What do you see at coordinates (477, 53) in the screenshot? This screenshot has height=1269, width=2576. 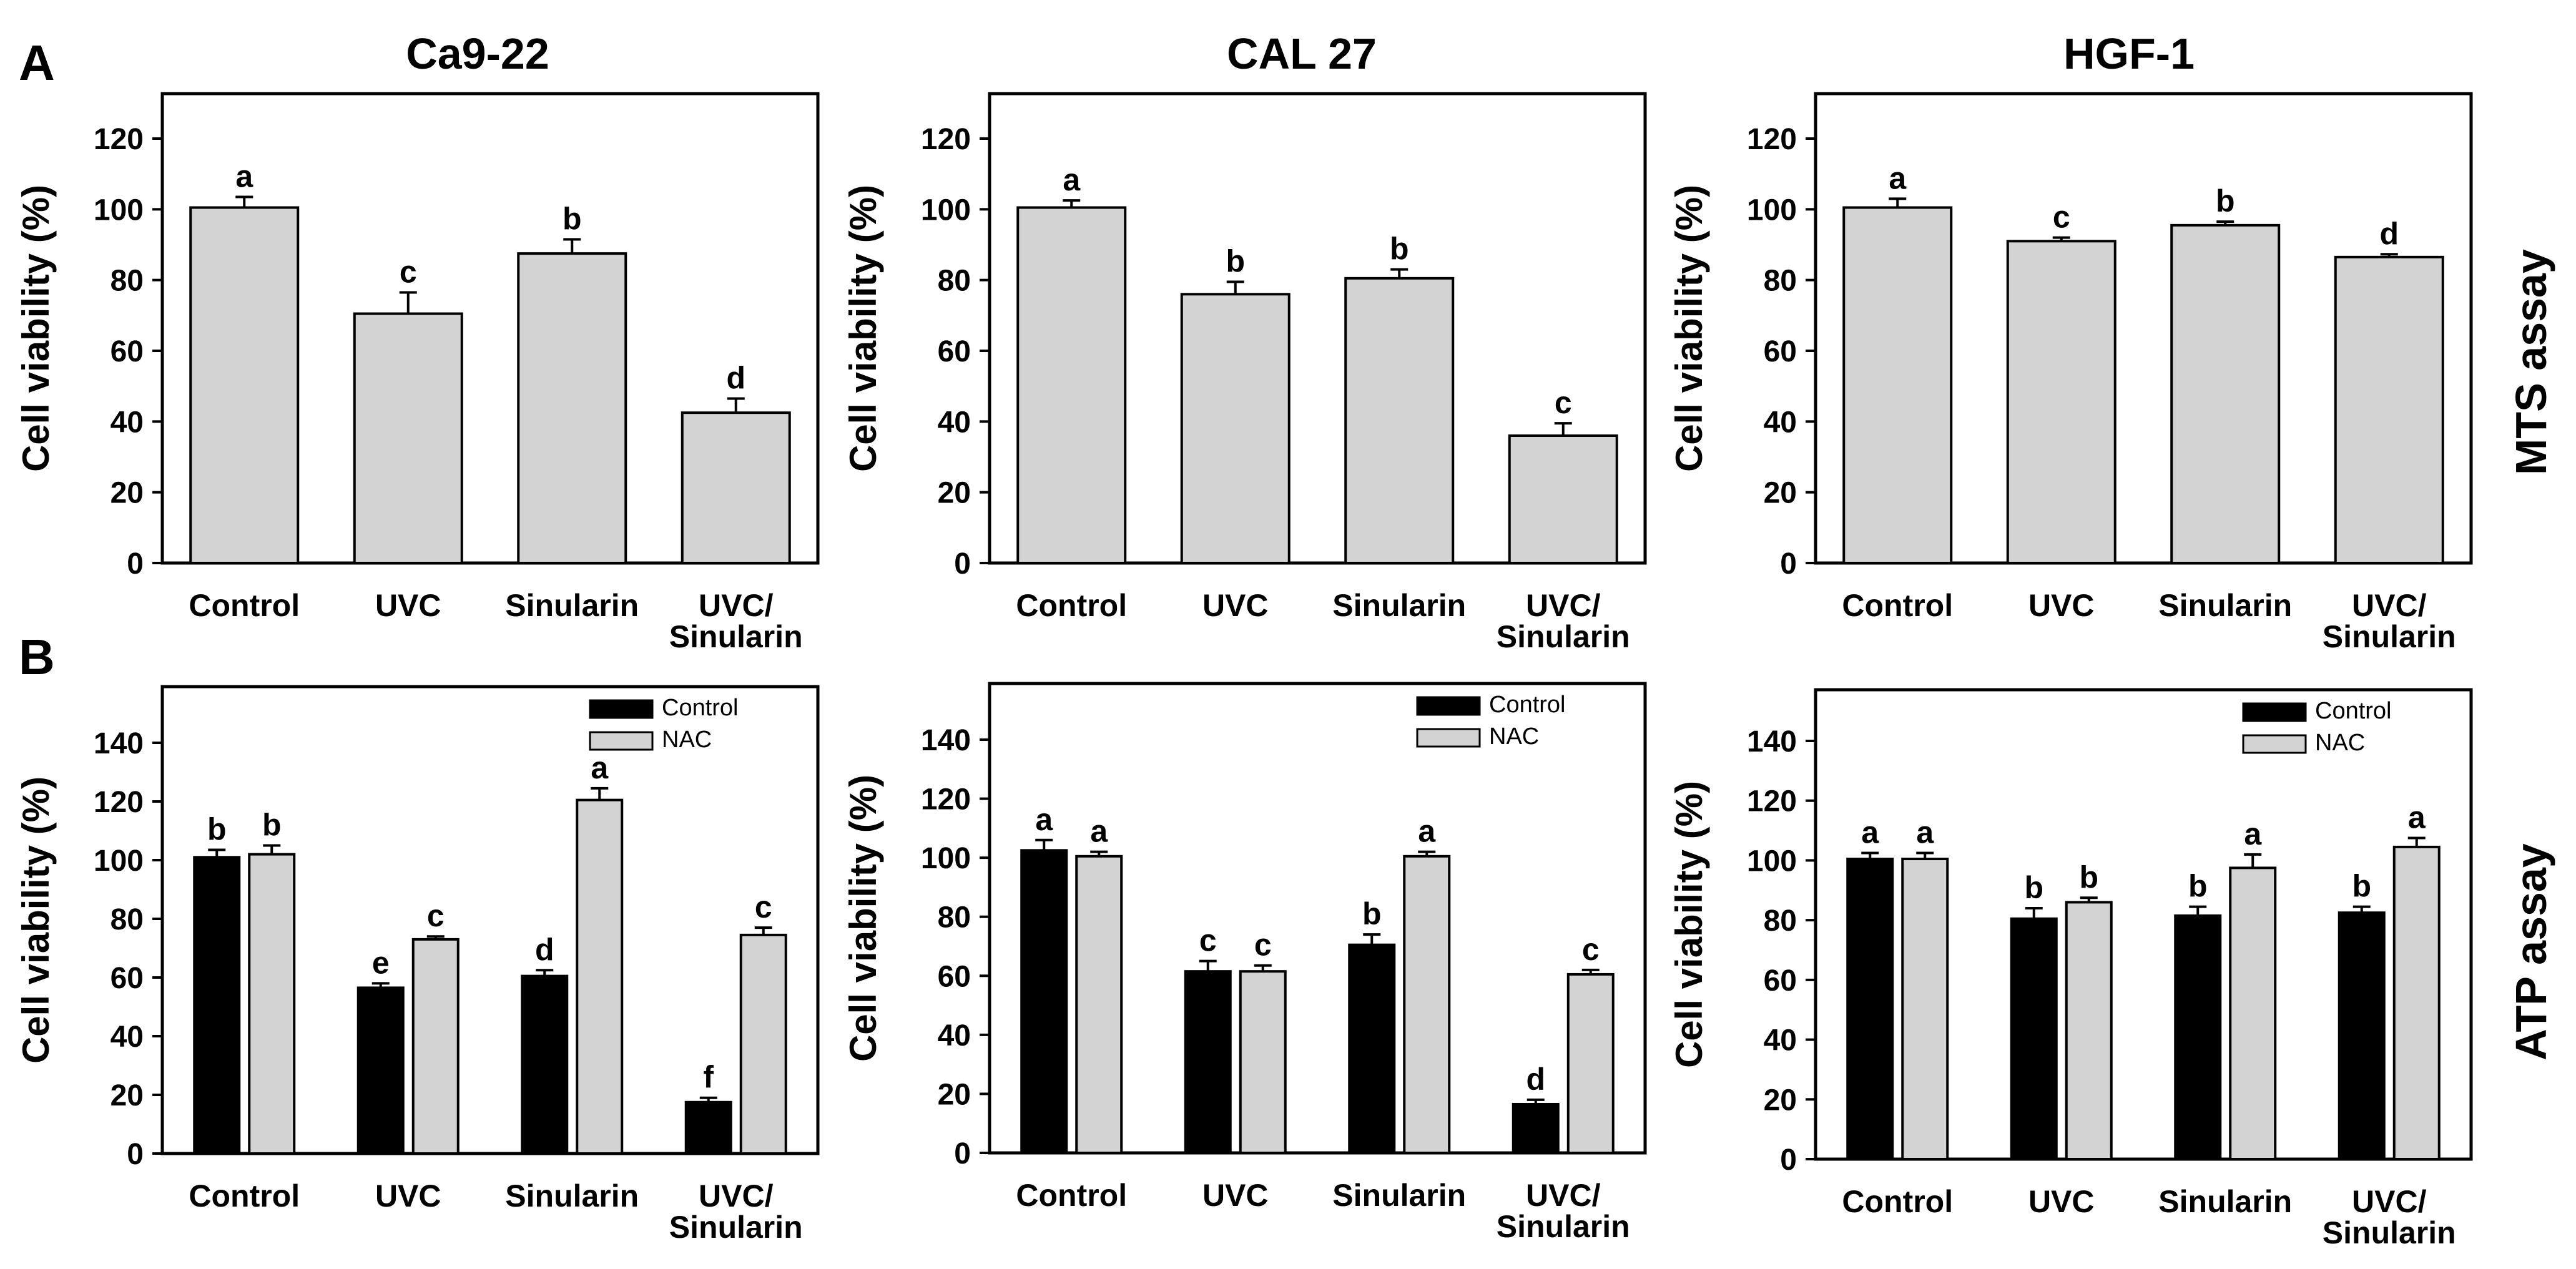 I see `column-title-ca9-22: Ca9-22` at bounding box center [477, 53].